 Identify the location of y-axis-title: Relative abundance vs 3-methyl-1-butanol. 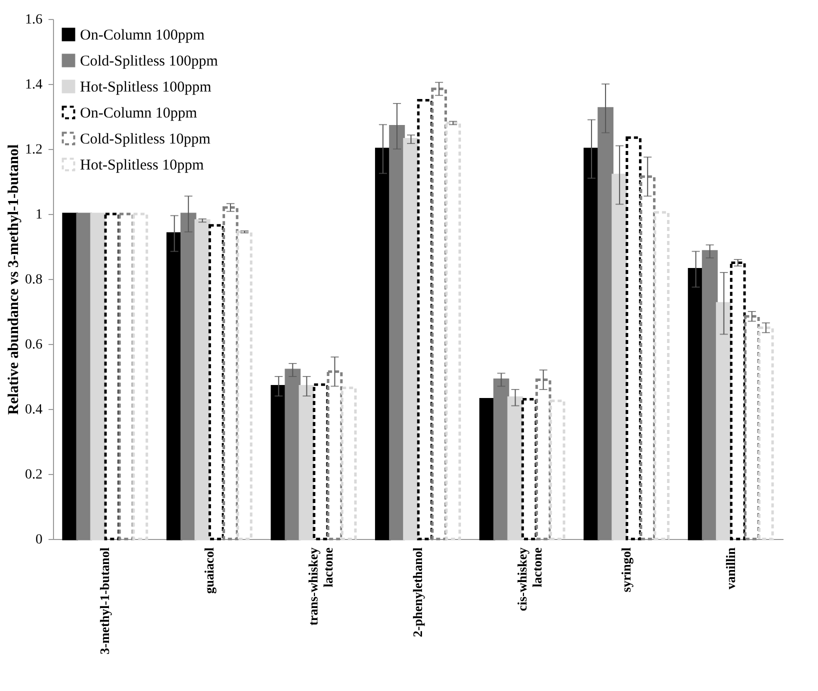
(14, 279).